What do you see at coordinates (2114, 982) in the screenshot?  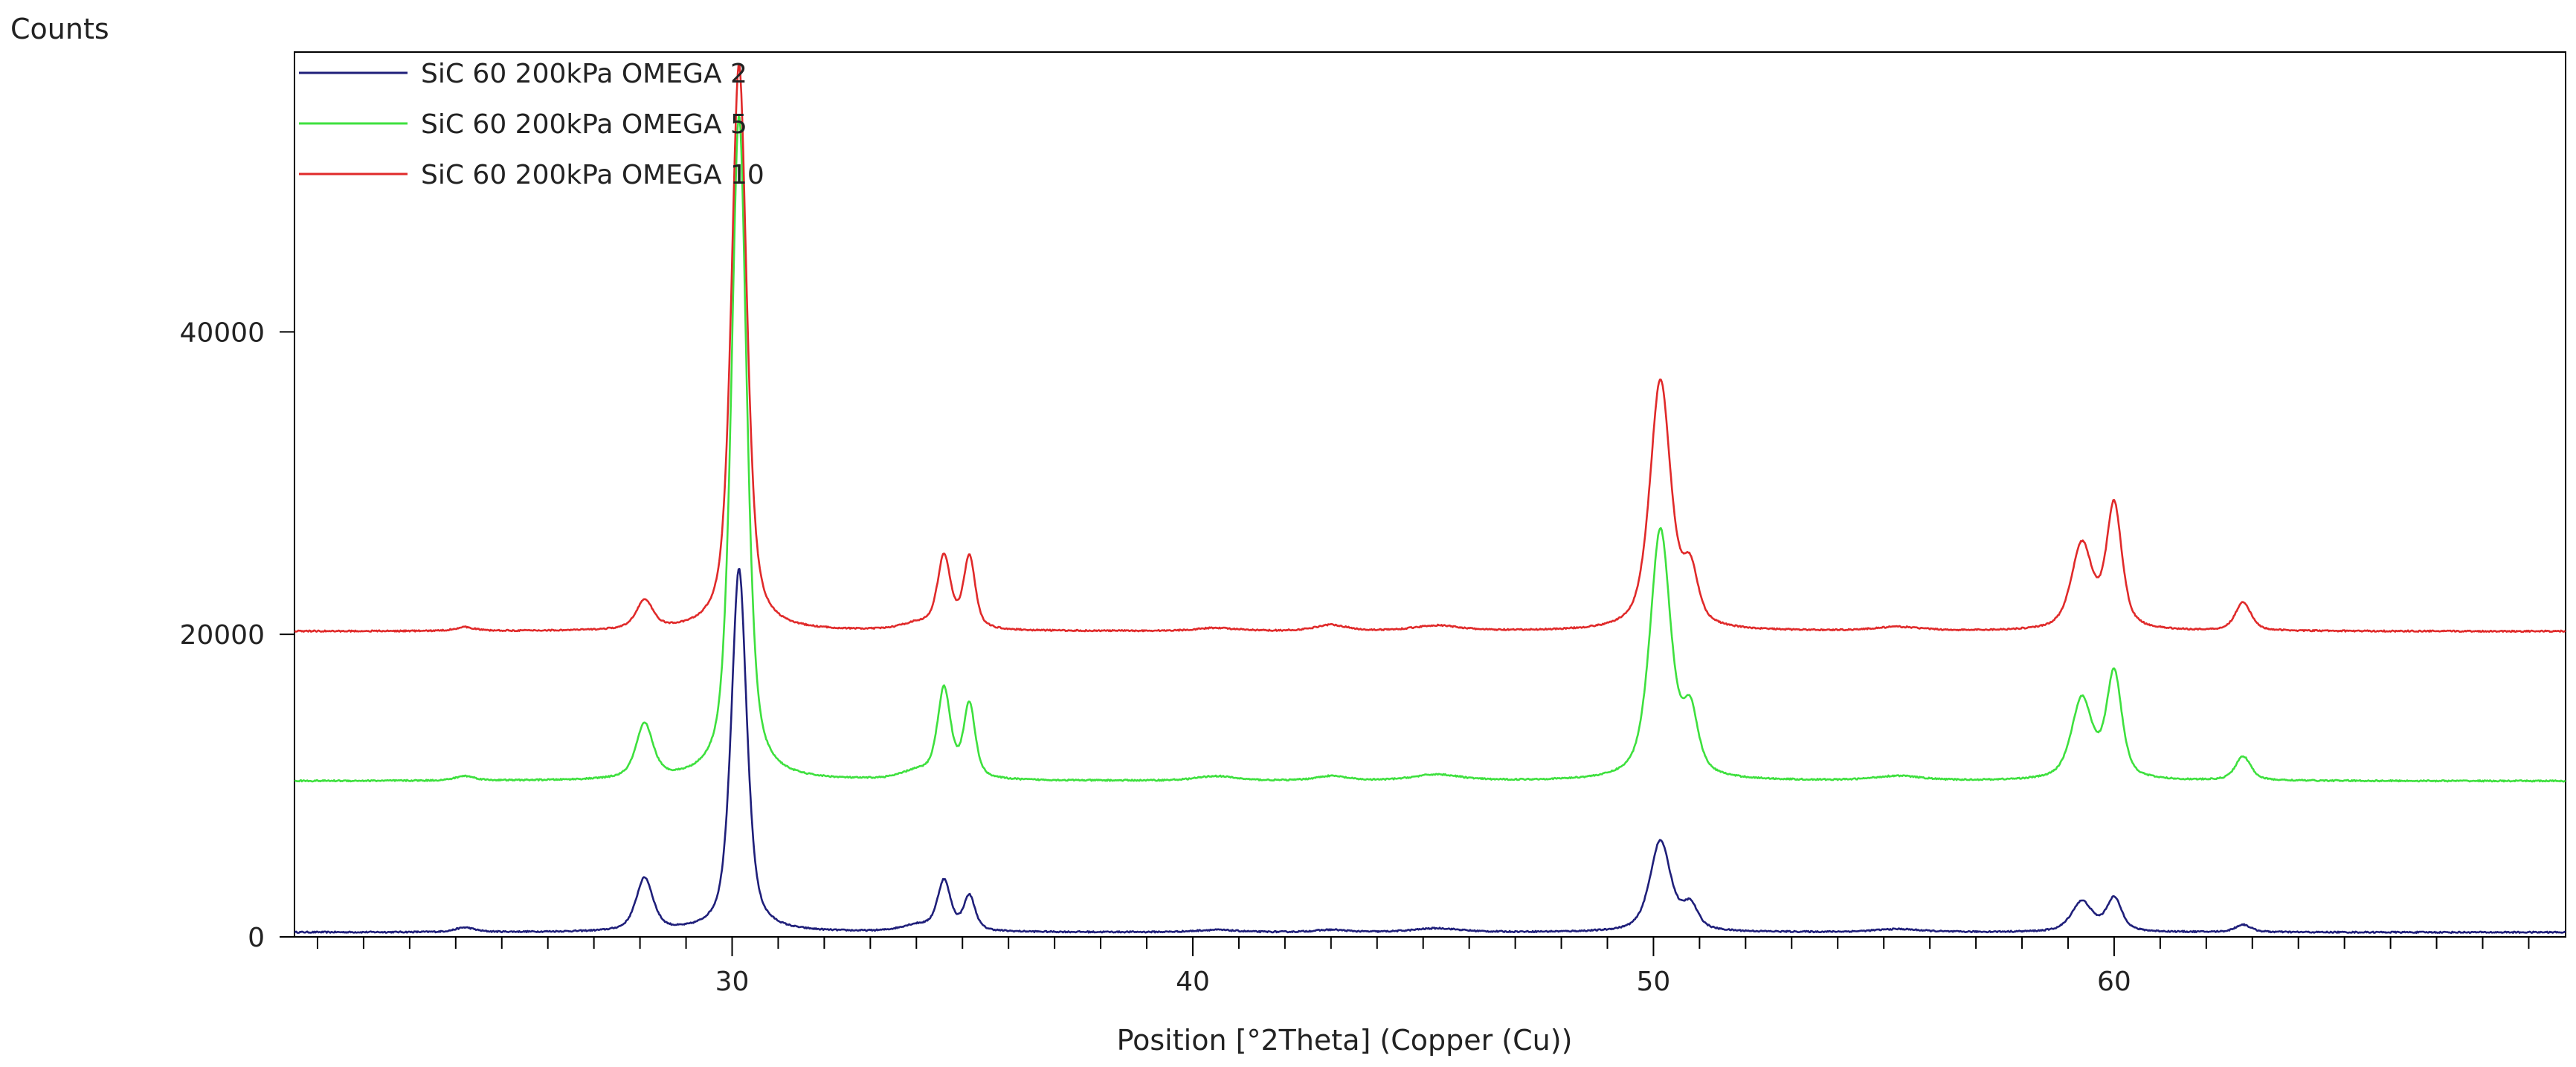 I see `x-tick-label: 60` at bounding box center [2114, 982].